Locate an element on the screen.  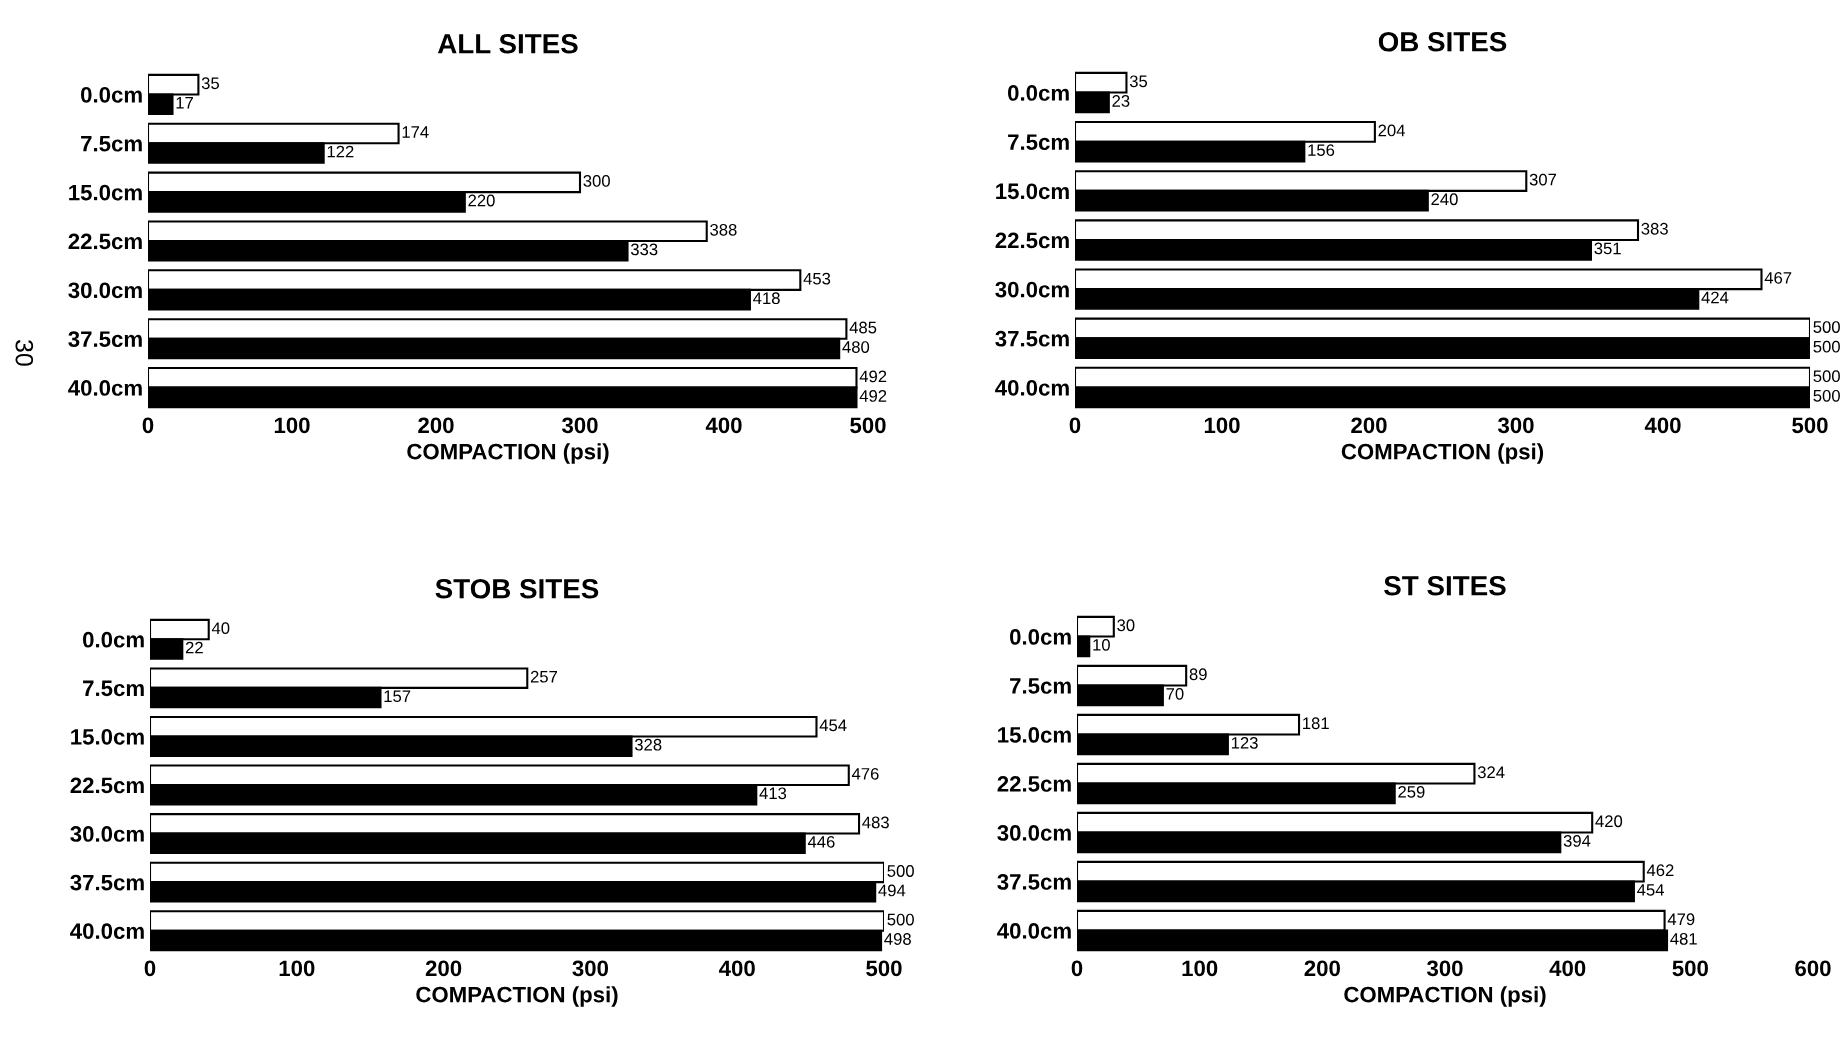
data-label: 420 is located at coordinates (1609, 821).